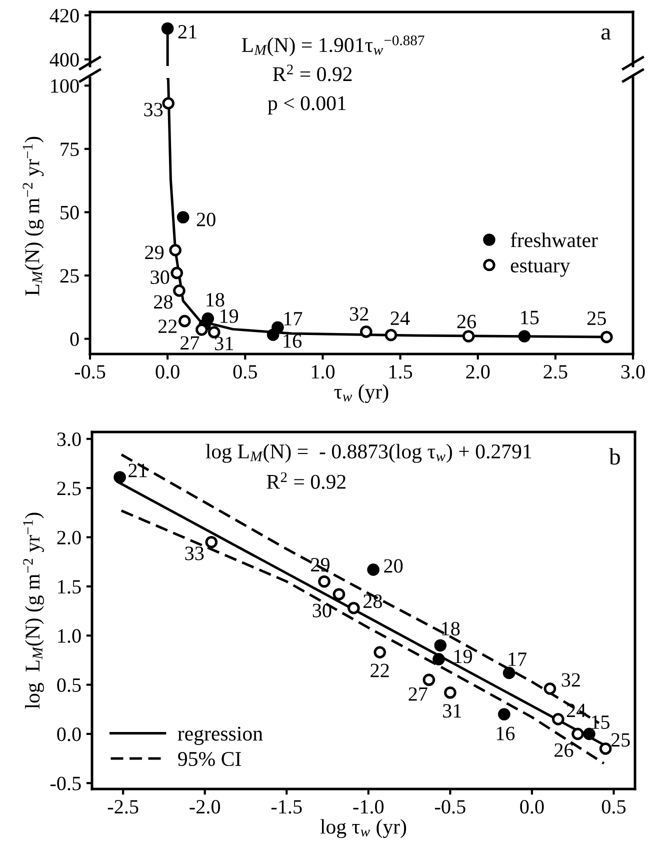  I want to click on x-axis-title: log τ$_{w}$ (yr), so click(363, 828).